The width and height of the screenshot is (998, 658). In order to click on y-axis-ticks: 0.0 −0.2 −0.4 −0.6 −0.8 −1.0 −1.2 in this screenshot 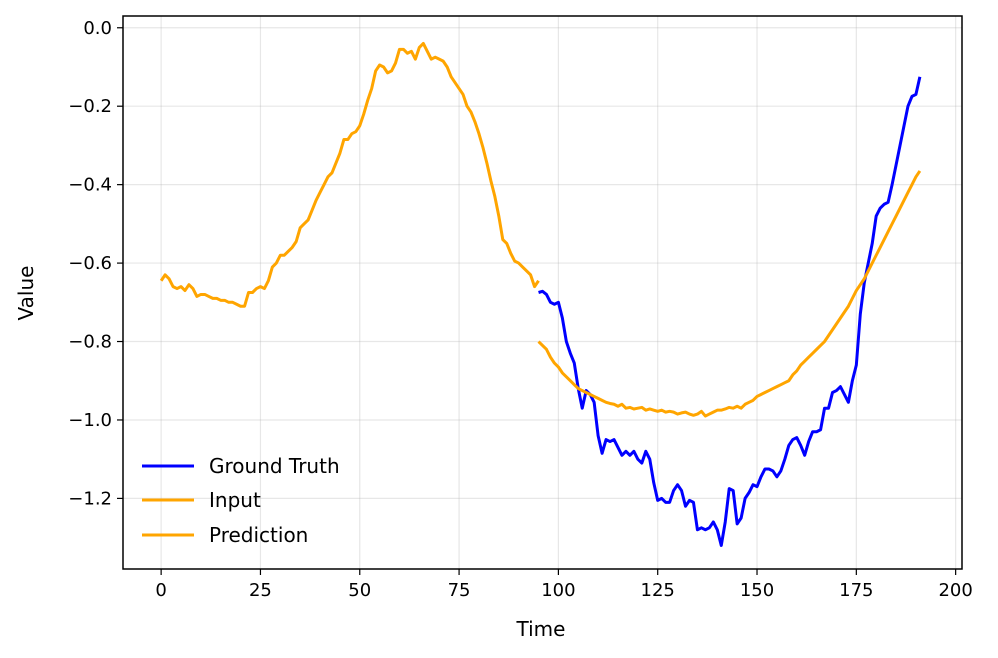, I will do `click(95, 263)`.